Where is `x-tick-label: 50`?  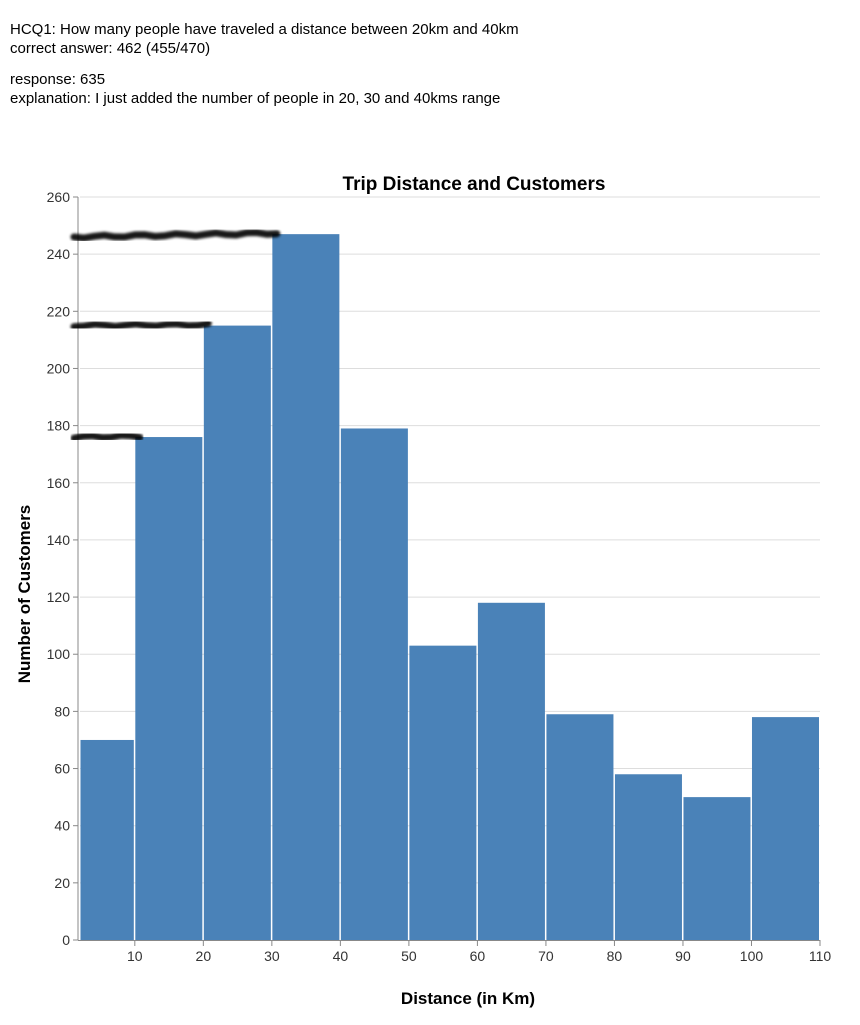 x-tick-label: 50 is located at coordinates (409, 956).